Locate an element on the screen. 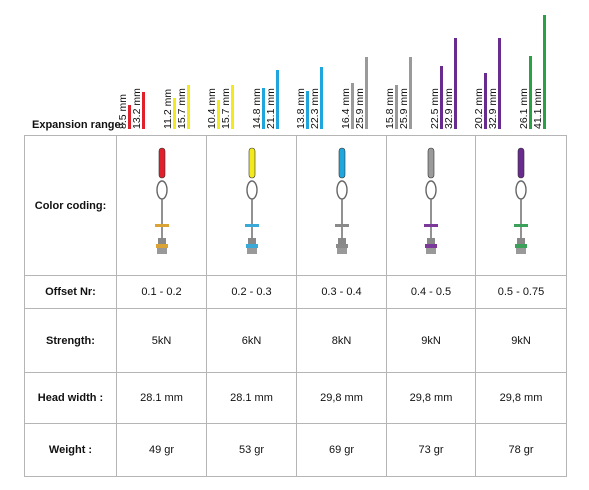 The image size is (589, 490). weight-value: 49 gr is located at coordinates (161, 450).